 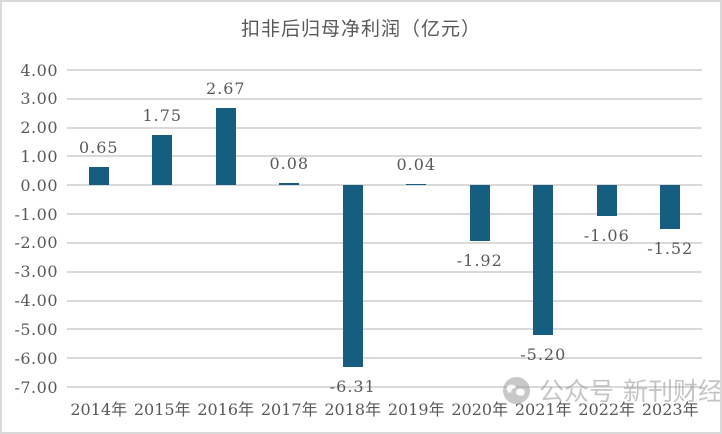 What do you see at coordinates (39, 156) in the screenshot?
I see `y-tick-label: 1.00` at bounding box center [39, 156].